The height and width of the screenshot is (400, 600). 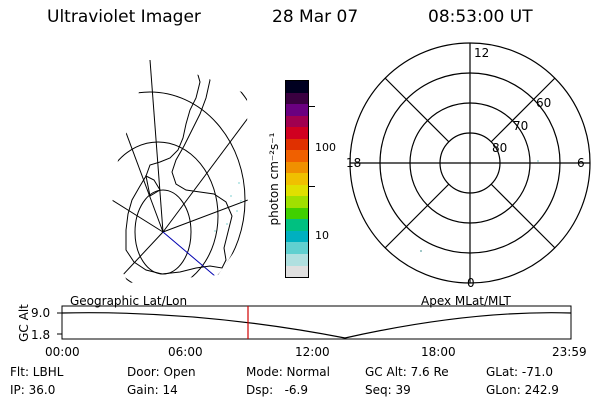 What do you see at coordinates (466, 301) in the screenshot?
I see `apex-caption: Apex MLat/MLT` at bounding box center [466, 301].